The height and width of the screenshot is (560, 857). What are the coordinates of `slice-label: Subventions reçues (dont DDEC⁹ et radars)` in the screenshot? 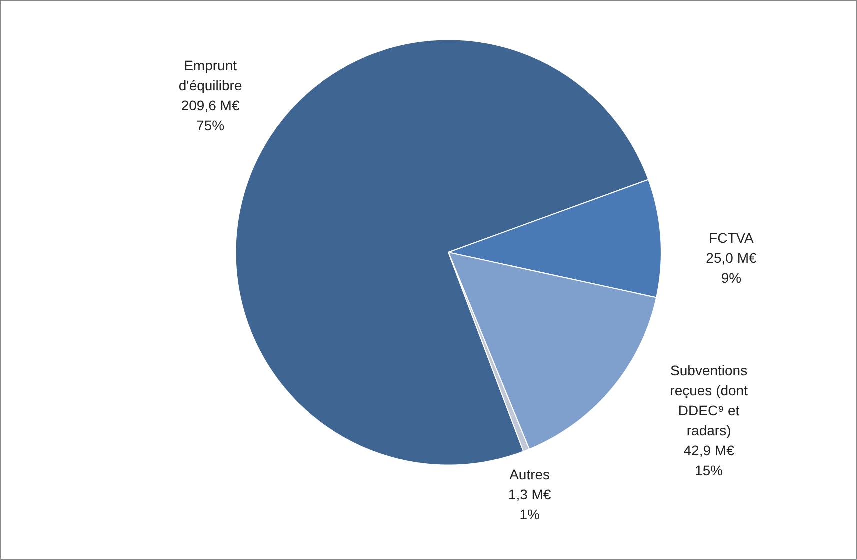 It's located at (709, 400).